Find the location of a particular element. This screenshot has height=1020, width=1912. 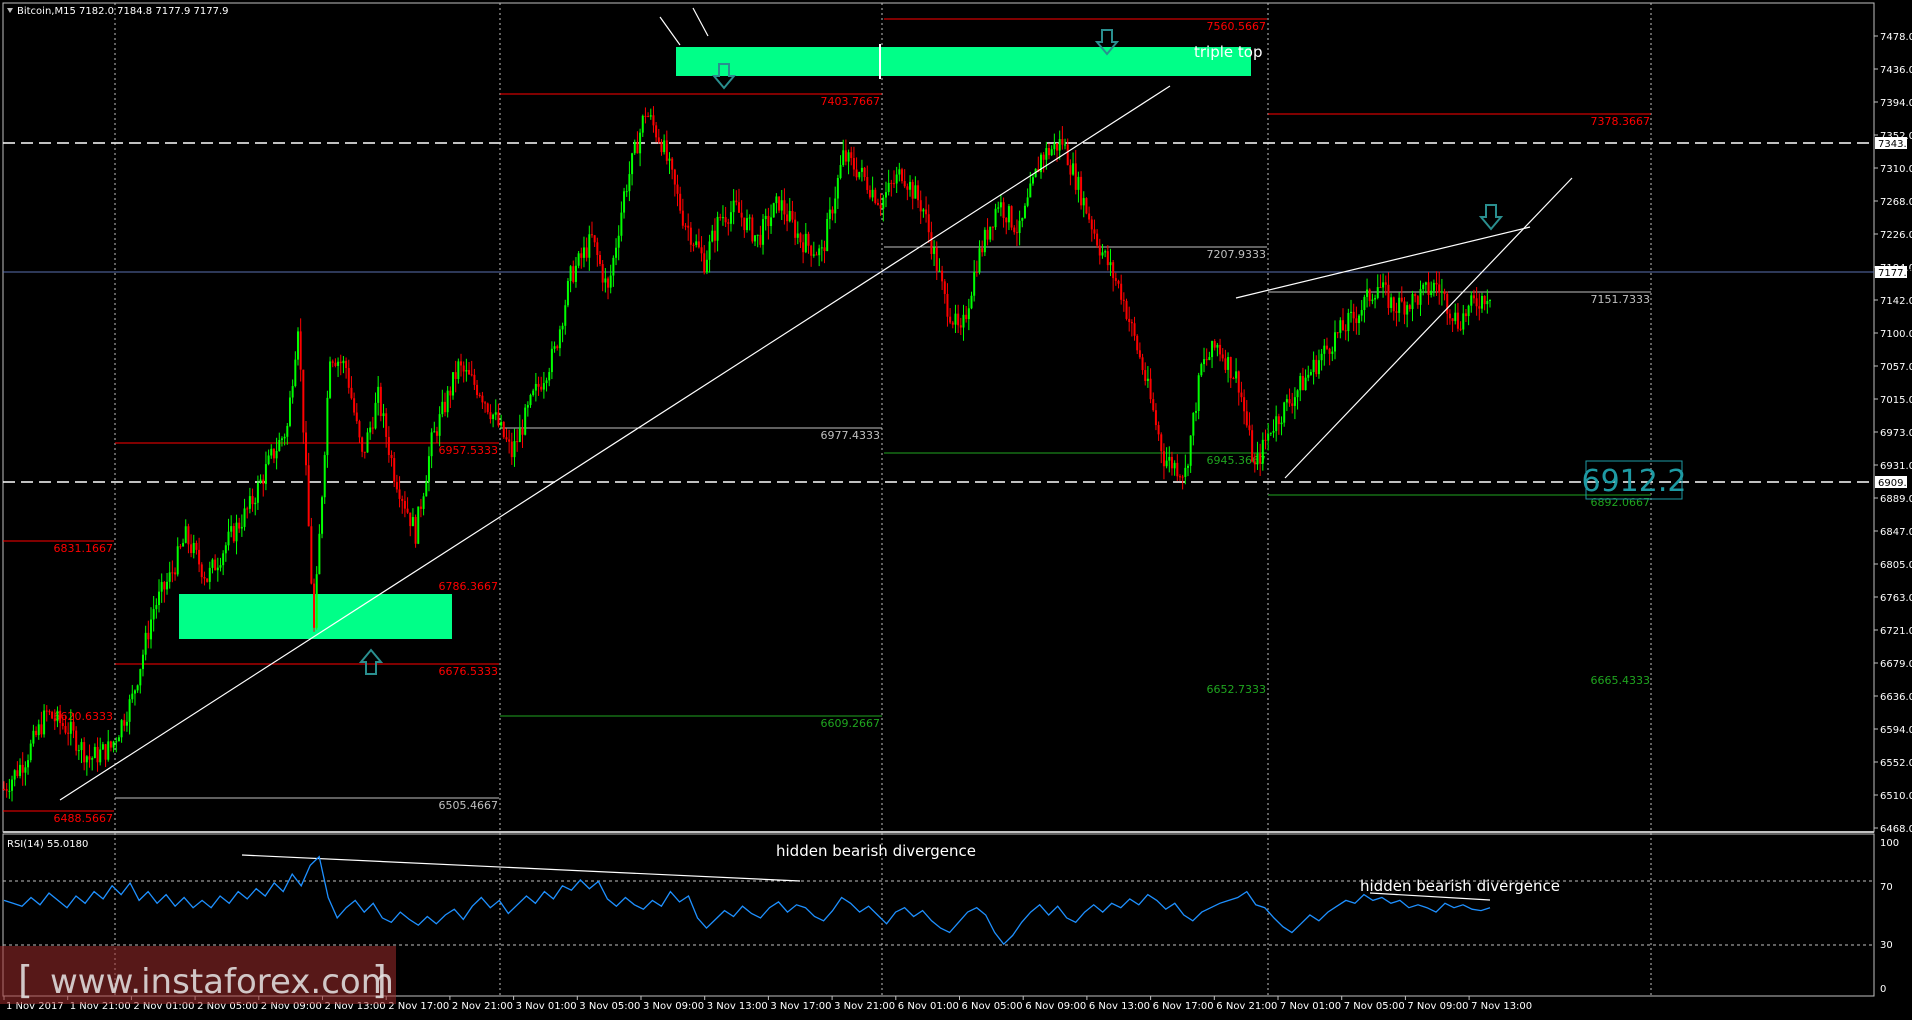

price-tick-label: 7310.0 is located at coordinates (1896, 169).